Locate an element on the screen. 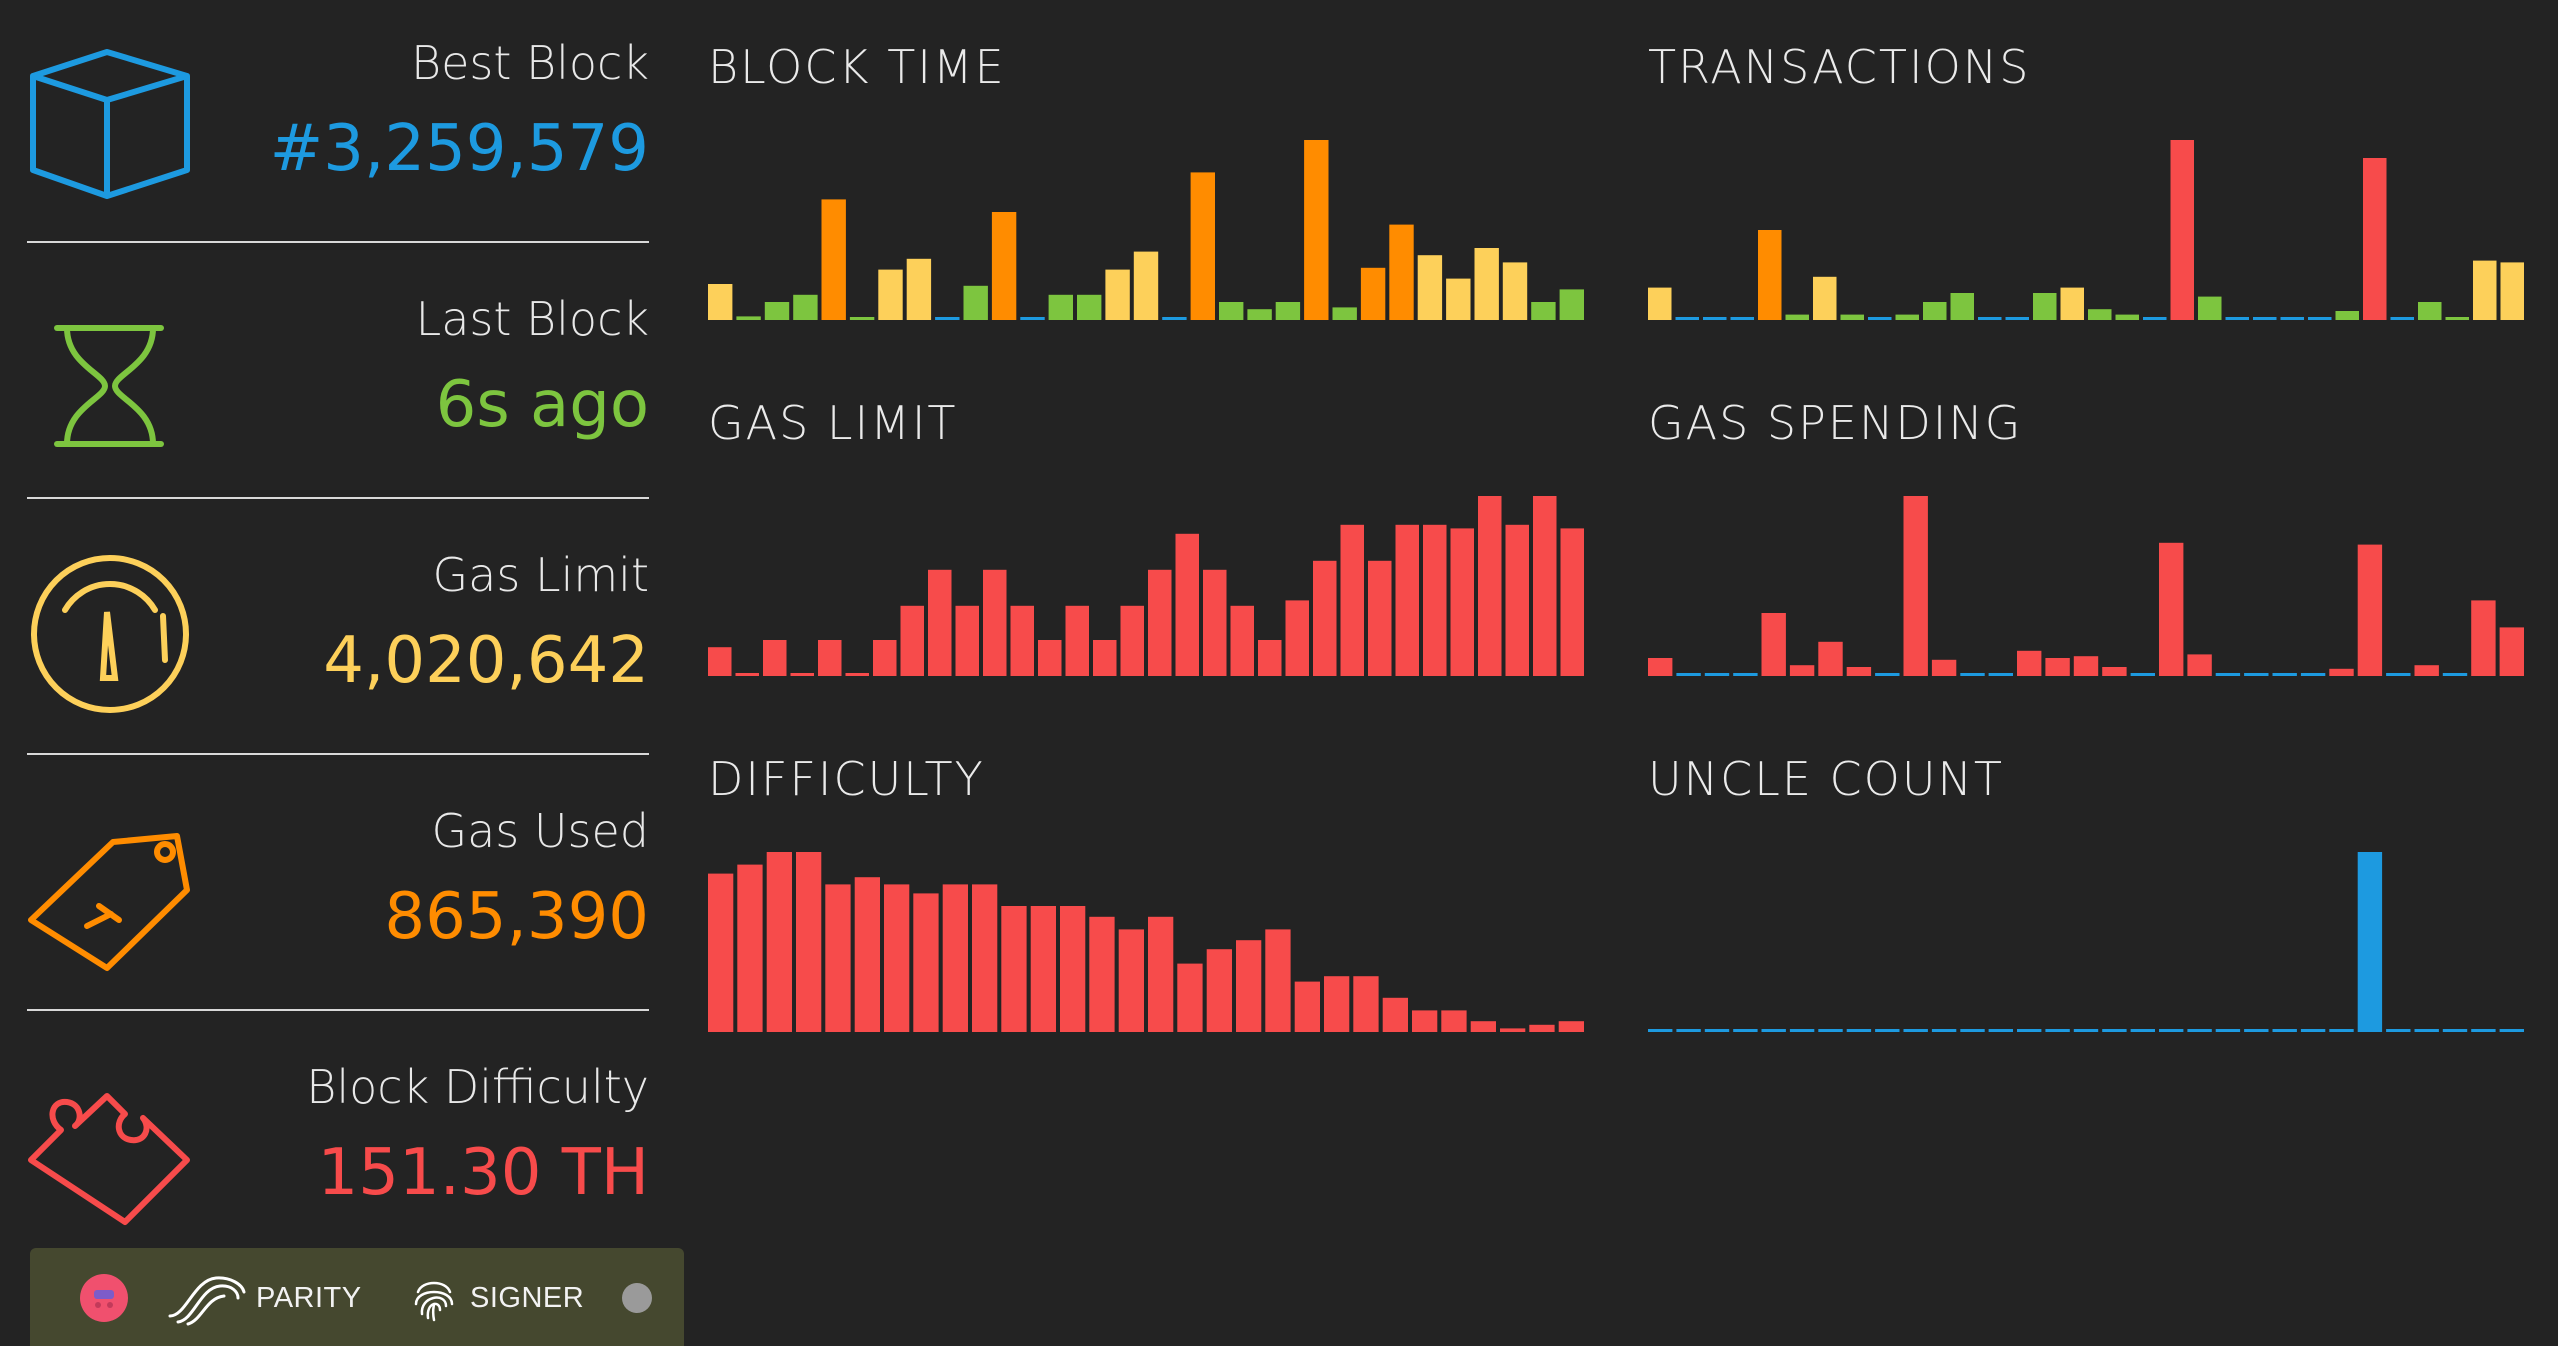 The image size is (2558, 1346). chart-gas-limit-bars is located at coordinates (1146, 586).